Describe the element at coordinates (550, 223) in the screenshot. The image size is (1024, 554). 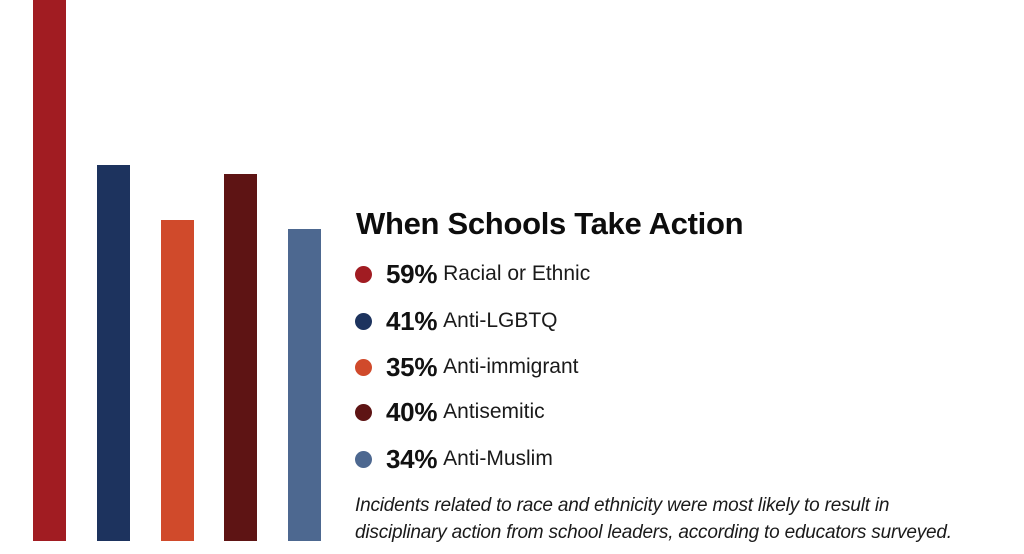
I see `chart-title: When Schools Take Action` at that location.